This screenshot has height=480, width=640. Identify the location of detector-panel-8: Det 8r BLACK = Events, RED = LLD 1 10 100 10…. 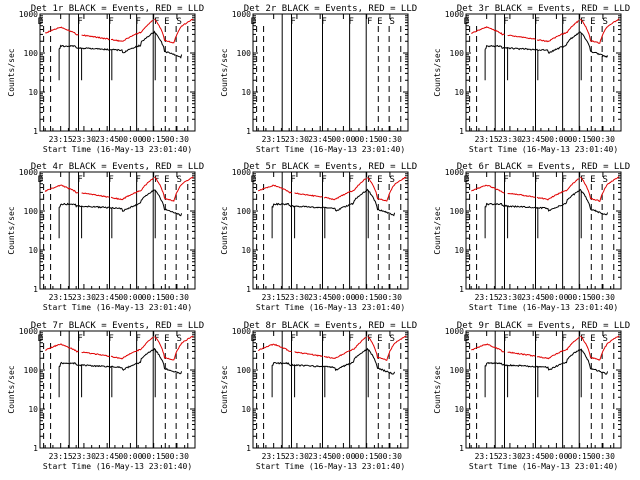
(318, 396).